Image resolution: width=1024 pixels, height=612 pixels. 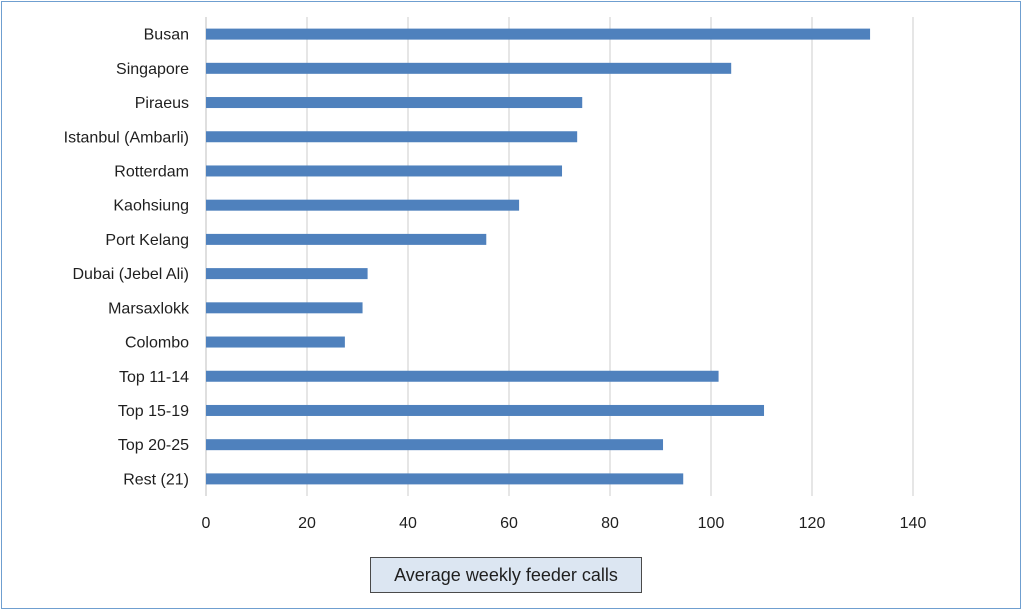 What do you see at coordinates (307, 523) in the screenshot?
I see `x-tick-label: 20` at bounding box center [307, 523].